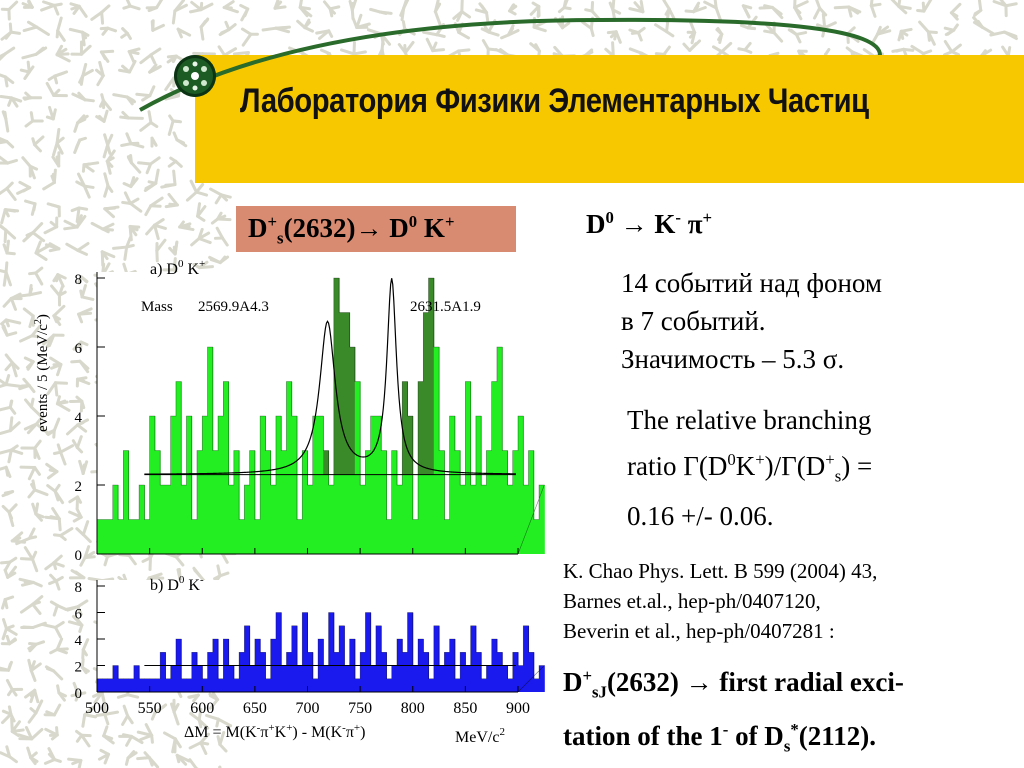 The height and width of the screenshot is (768, 1024). I want to click on x-unit-label: MeV/c2, so click(480, 736).